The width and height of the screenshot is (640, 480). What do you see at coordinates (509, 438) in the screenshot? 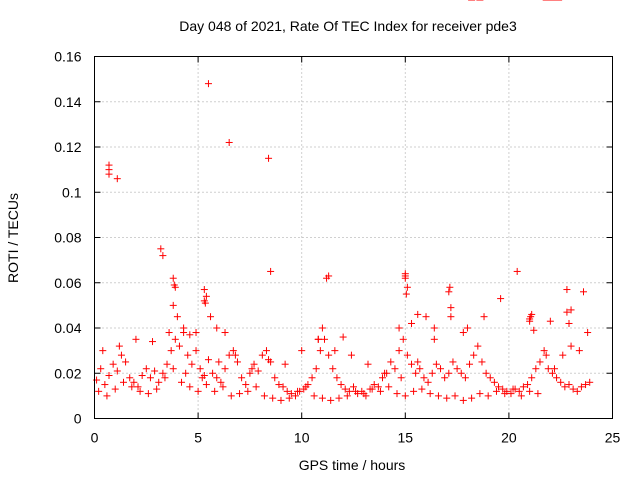
I see `x-tick-label: 20` at bounding box center [509, 438].